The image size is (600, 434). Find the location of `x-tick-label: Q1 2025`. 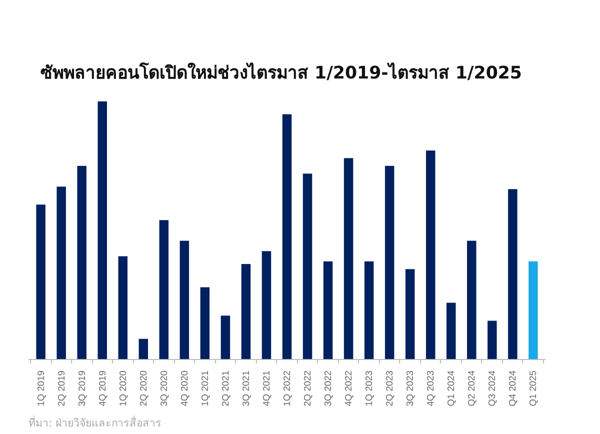

x-tick-label: Q1 2025 is located at coordinates (533, 388).